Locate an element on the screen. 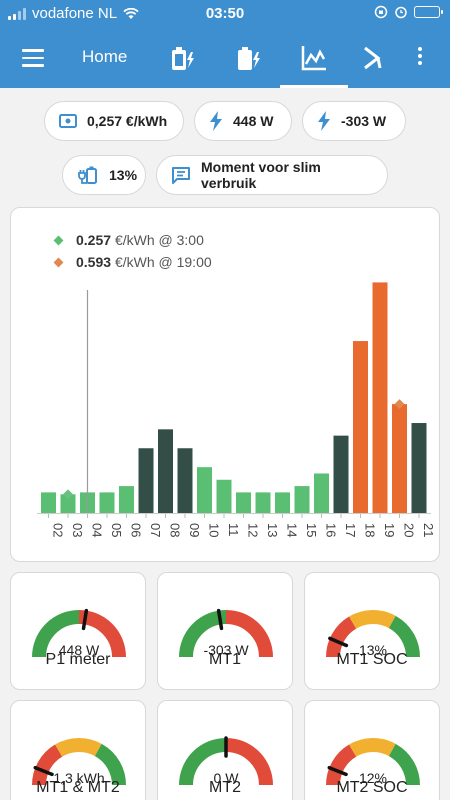 The image size is (450, 800). gauge-value: 448 W is located at coordinates (79, 650).